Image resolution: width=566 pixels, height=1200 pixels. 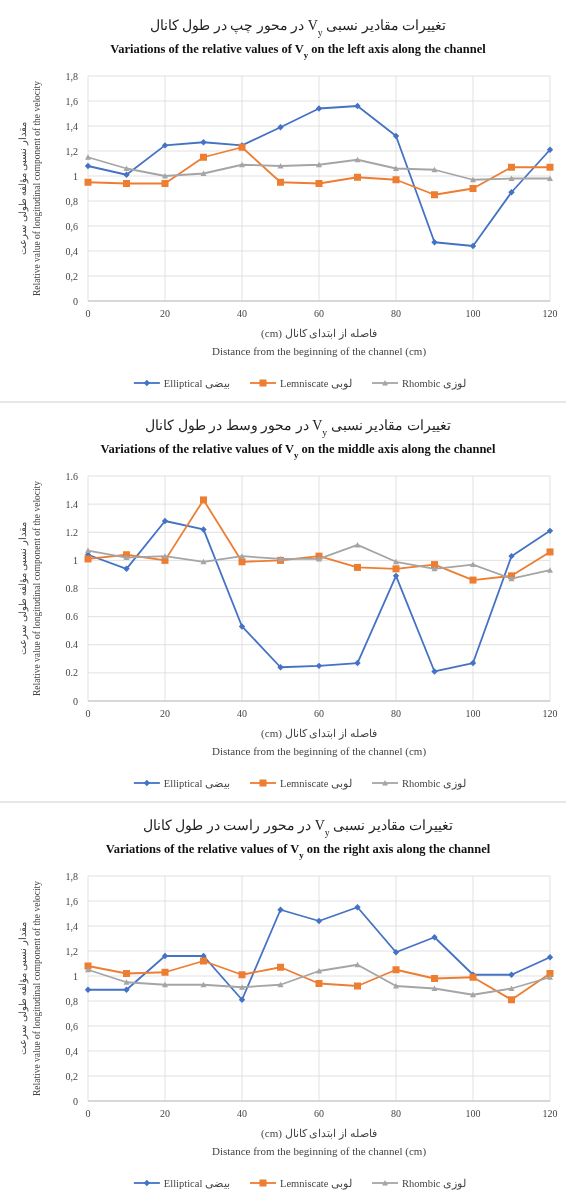 What do you see at coordinates (71, 476) in the screenshot?
I see `y-tick-label: 1.6` at bounding box center [71, 476].